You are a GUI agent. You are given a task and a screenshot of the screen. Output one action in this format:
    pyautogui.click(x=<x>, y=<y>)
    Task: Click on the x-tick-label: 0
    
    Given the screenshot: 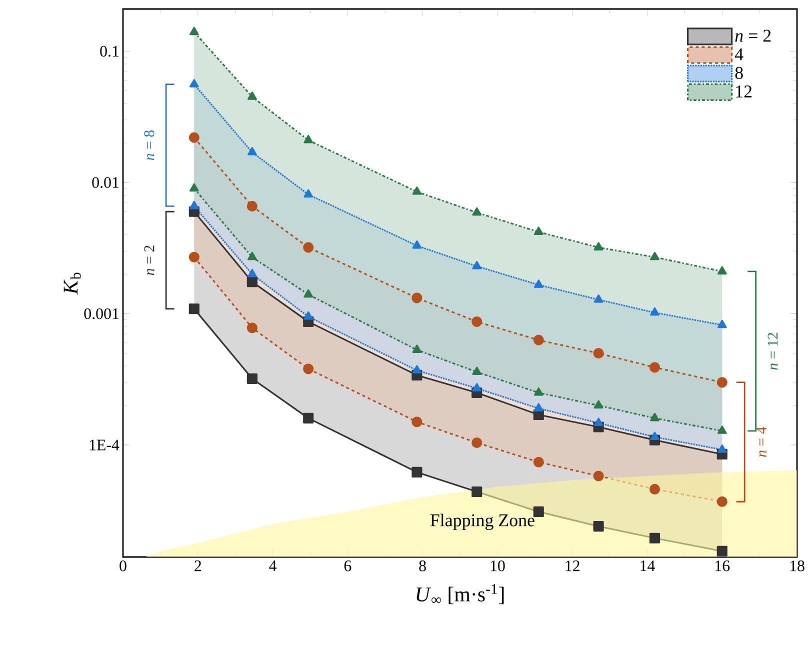 What is the action you would take?
    pyautogui.click(x=123, y=566)
    